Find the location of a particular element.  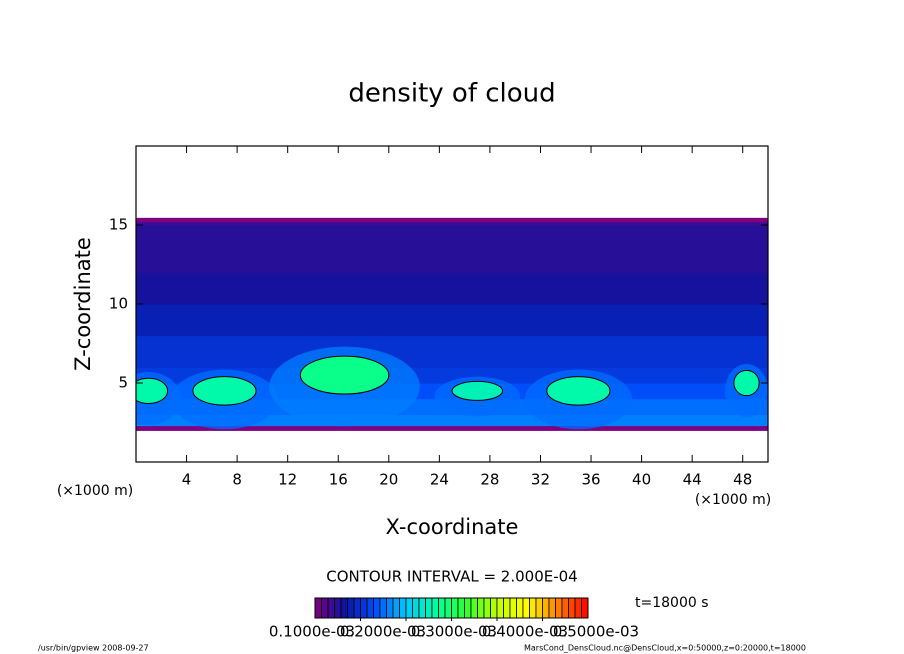

chart-title: density of cloud is located at coordinates (451, 94).